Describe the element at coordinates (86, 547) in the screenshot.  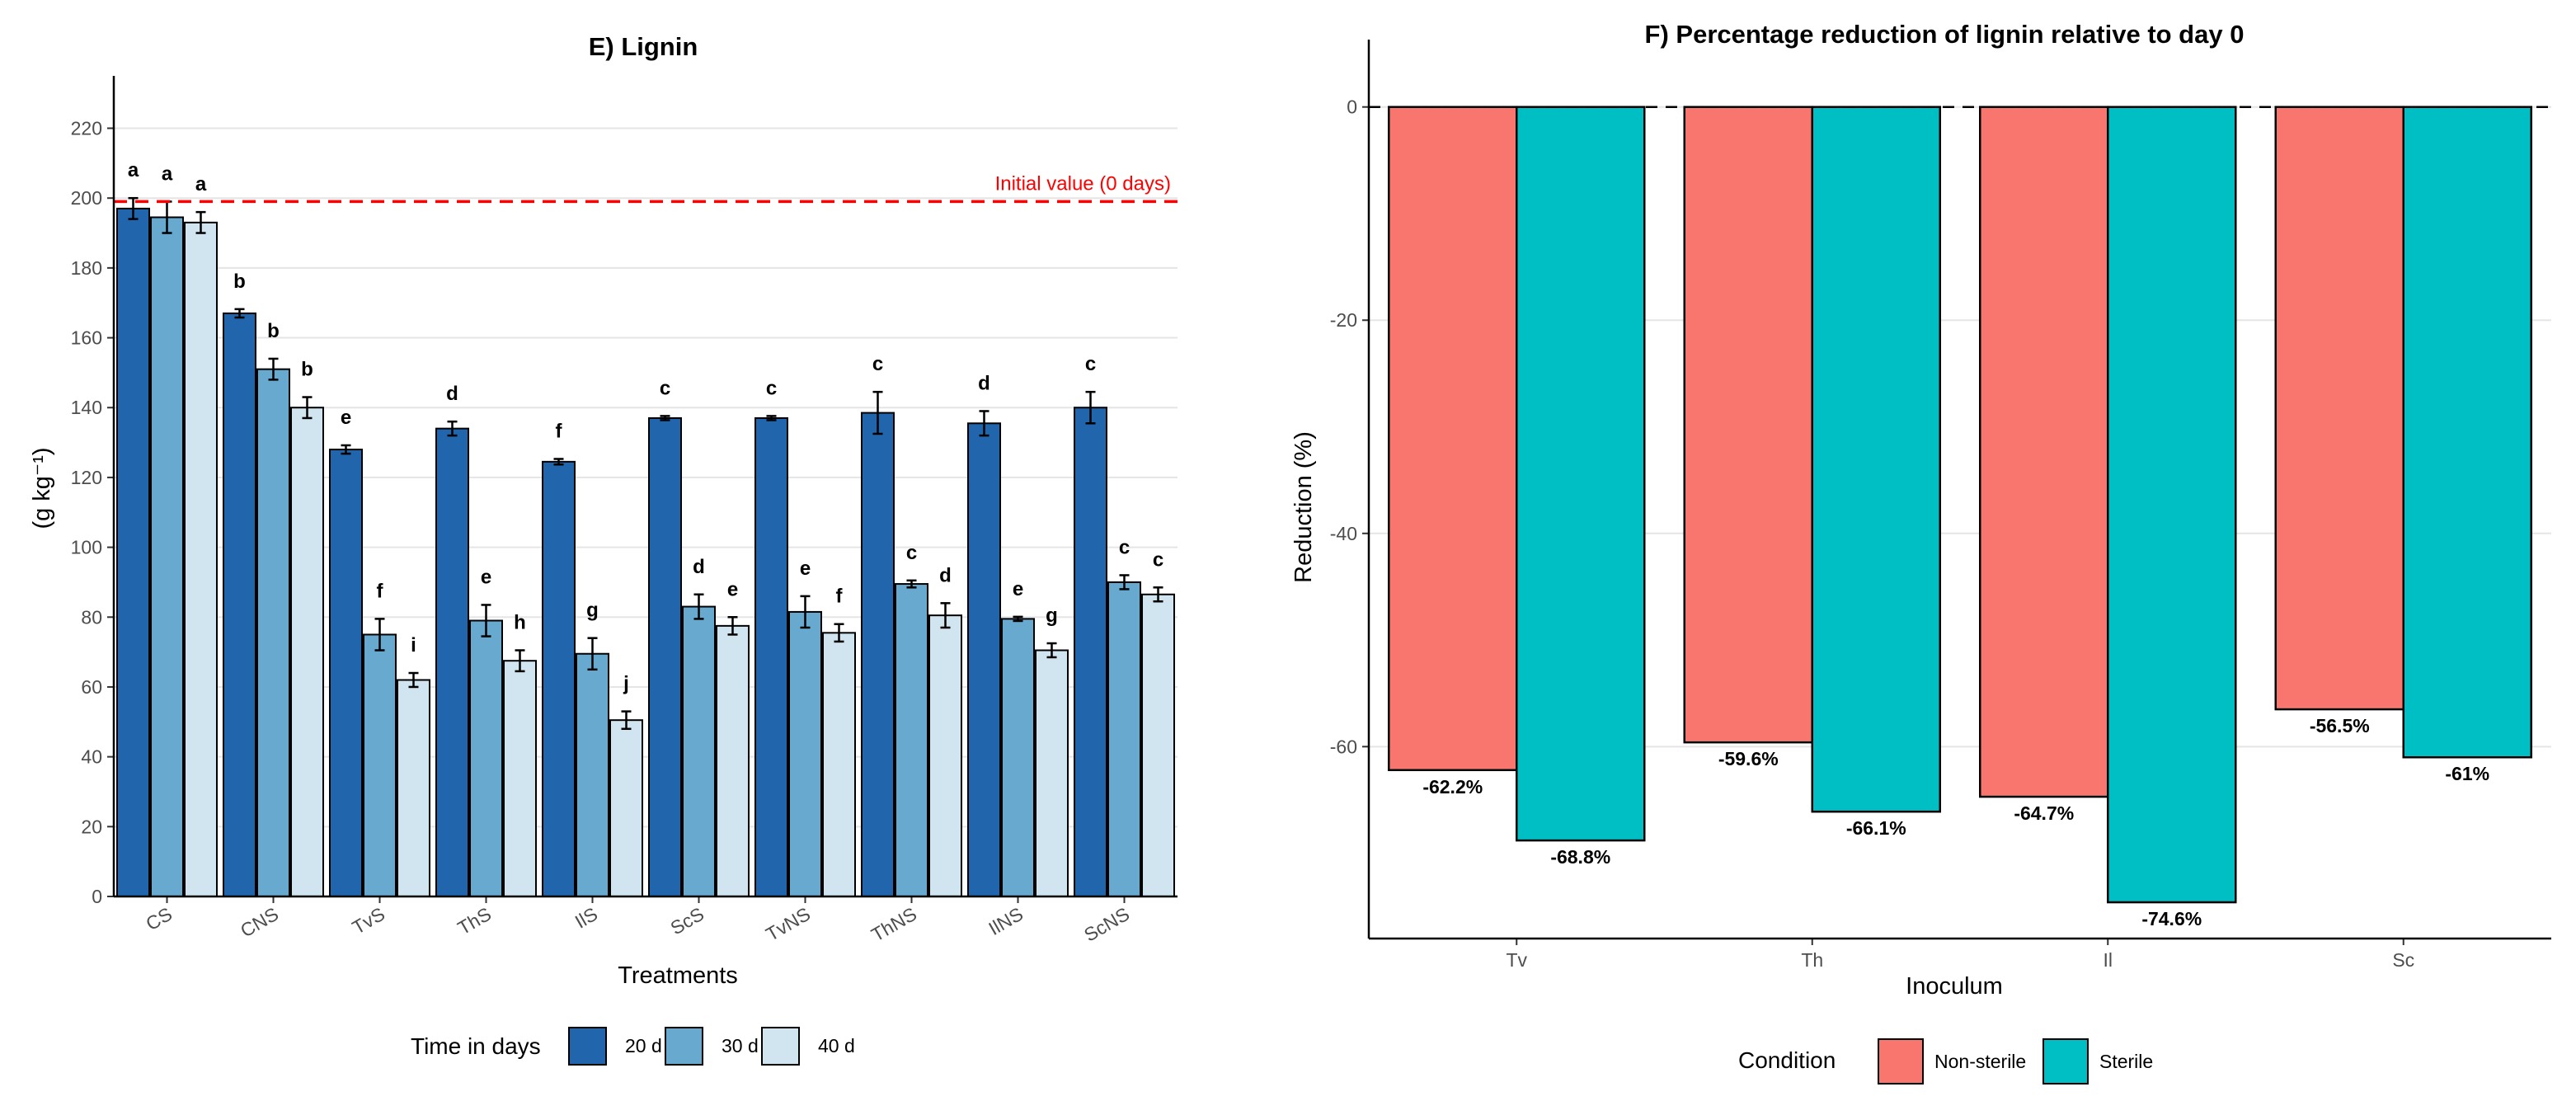
I see `lignin-y-tick-label: 100` at that location.